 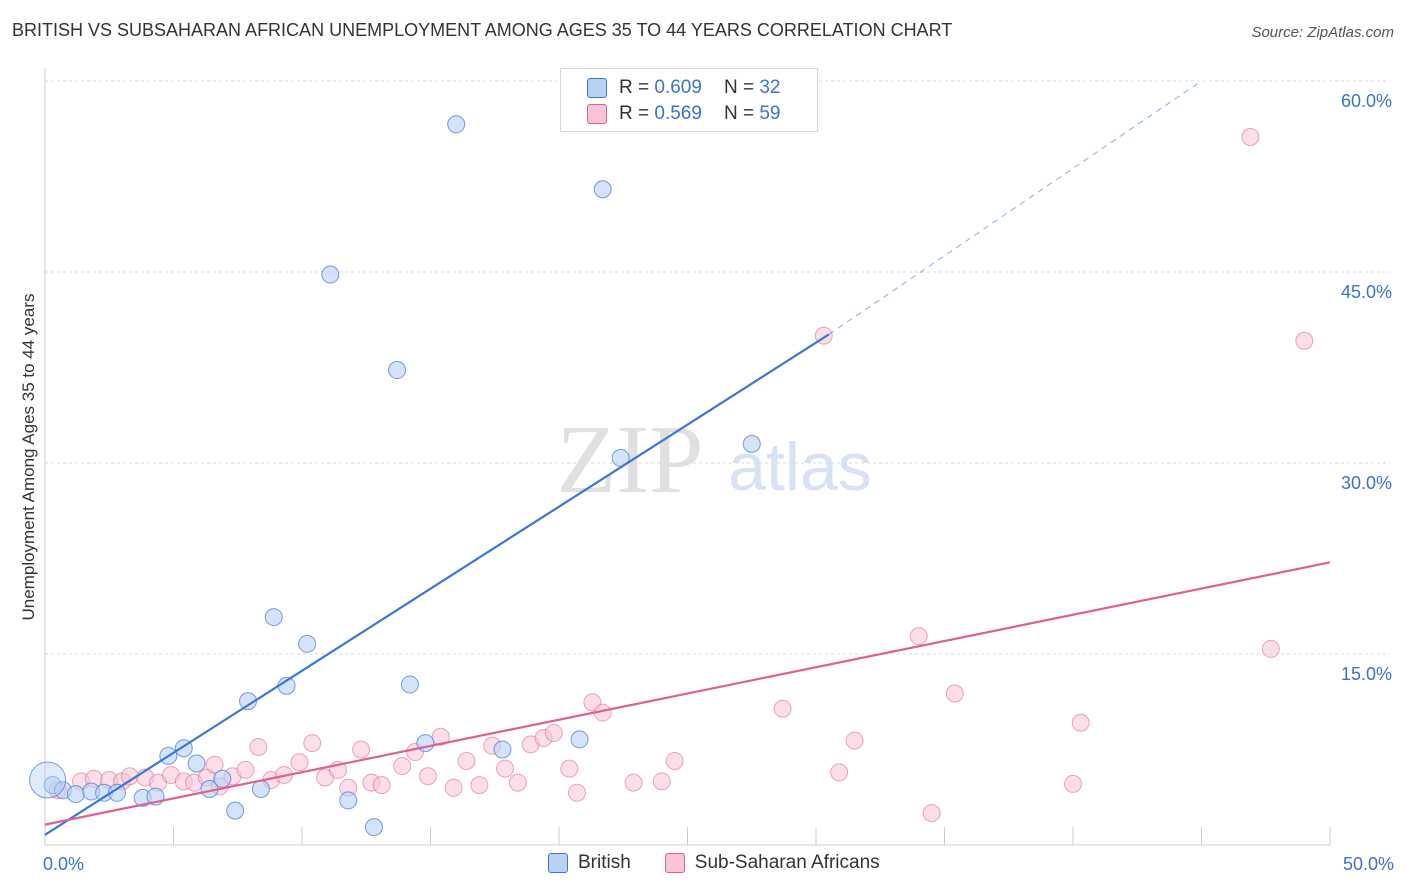 I want to click on british-r-label: R =, so click(x=634, y=87).